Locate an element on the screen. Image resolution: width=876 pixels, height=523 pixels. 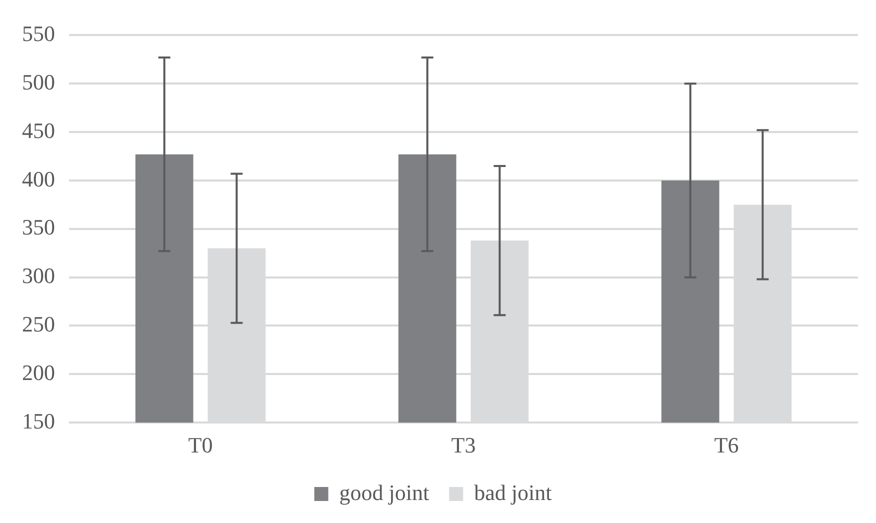
y-tick-label: 250 is located at coordinates (38, 324).